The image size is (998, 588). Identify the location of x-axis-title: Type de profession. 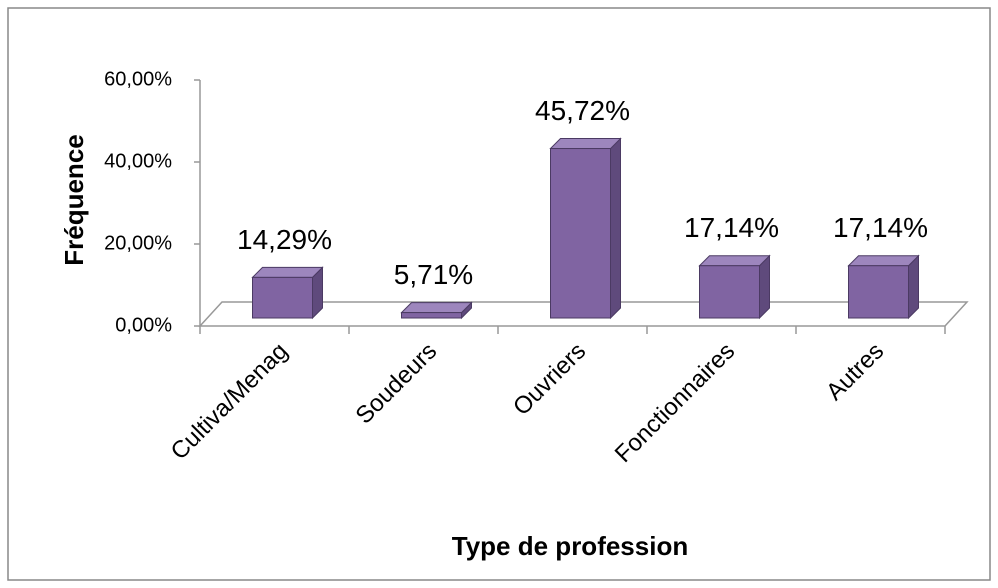
(570, 546).